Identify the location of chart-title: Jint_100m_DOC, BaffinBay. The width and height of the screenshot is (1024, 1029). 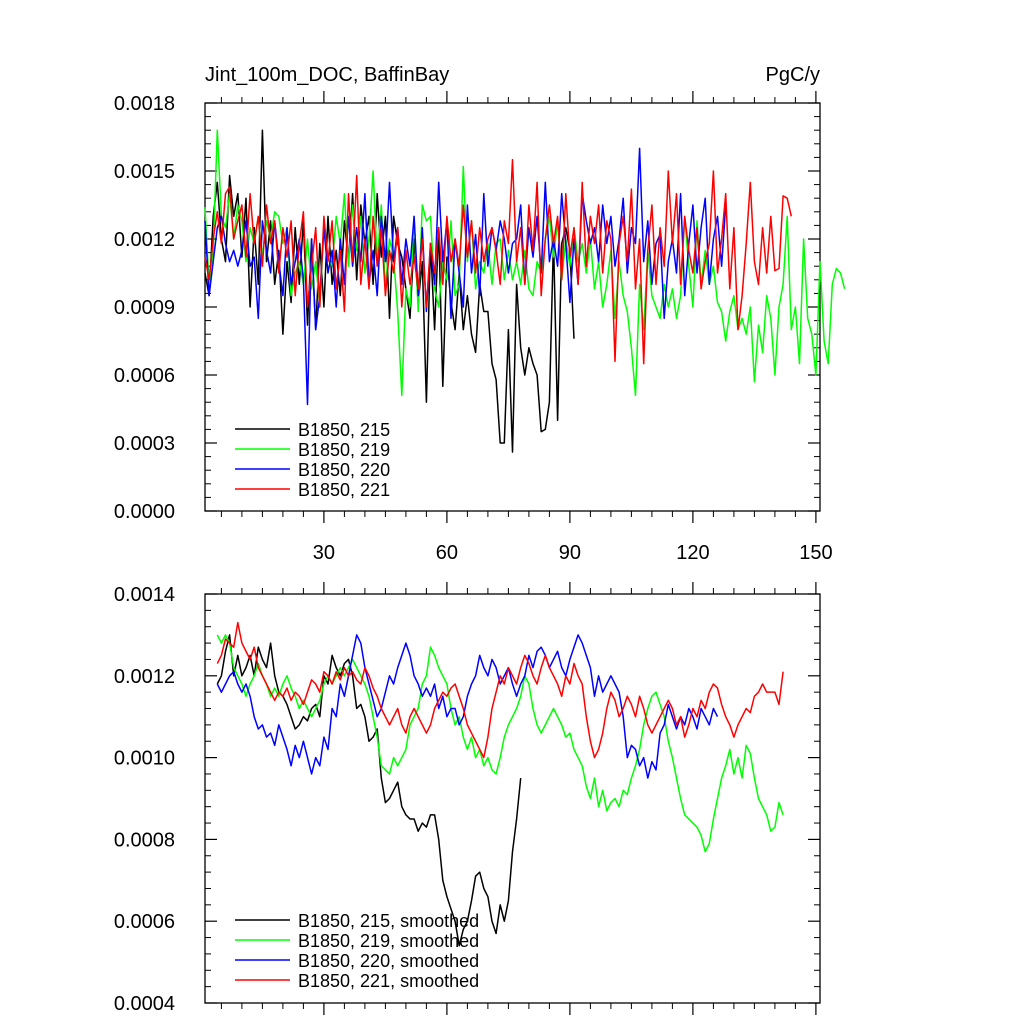
(327, 75).